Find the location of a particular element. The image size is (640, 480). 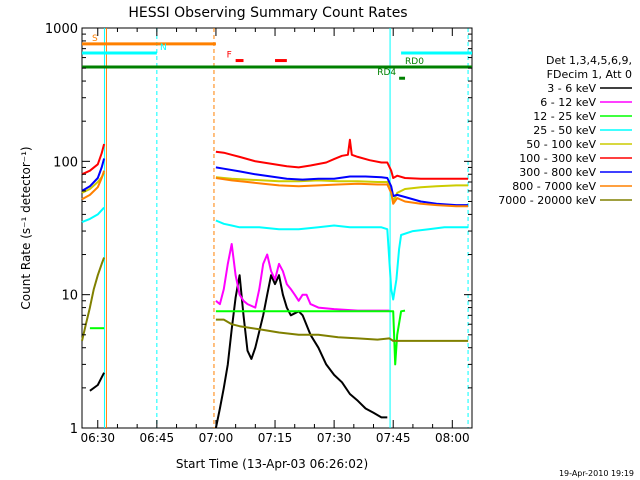

legend-label-8: 7000 - 20000 keV is located at coordinates (547, 200).